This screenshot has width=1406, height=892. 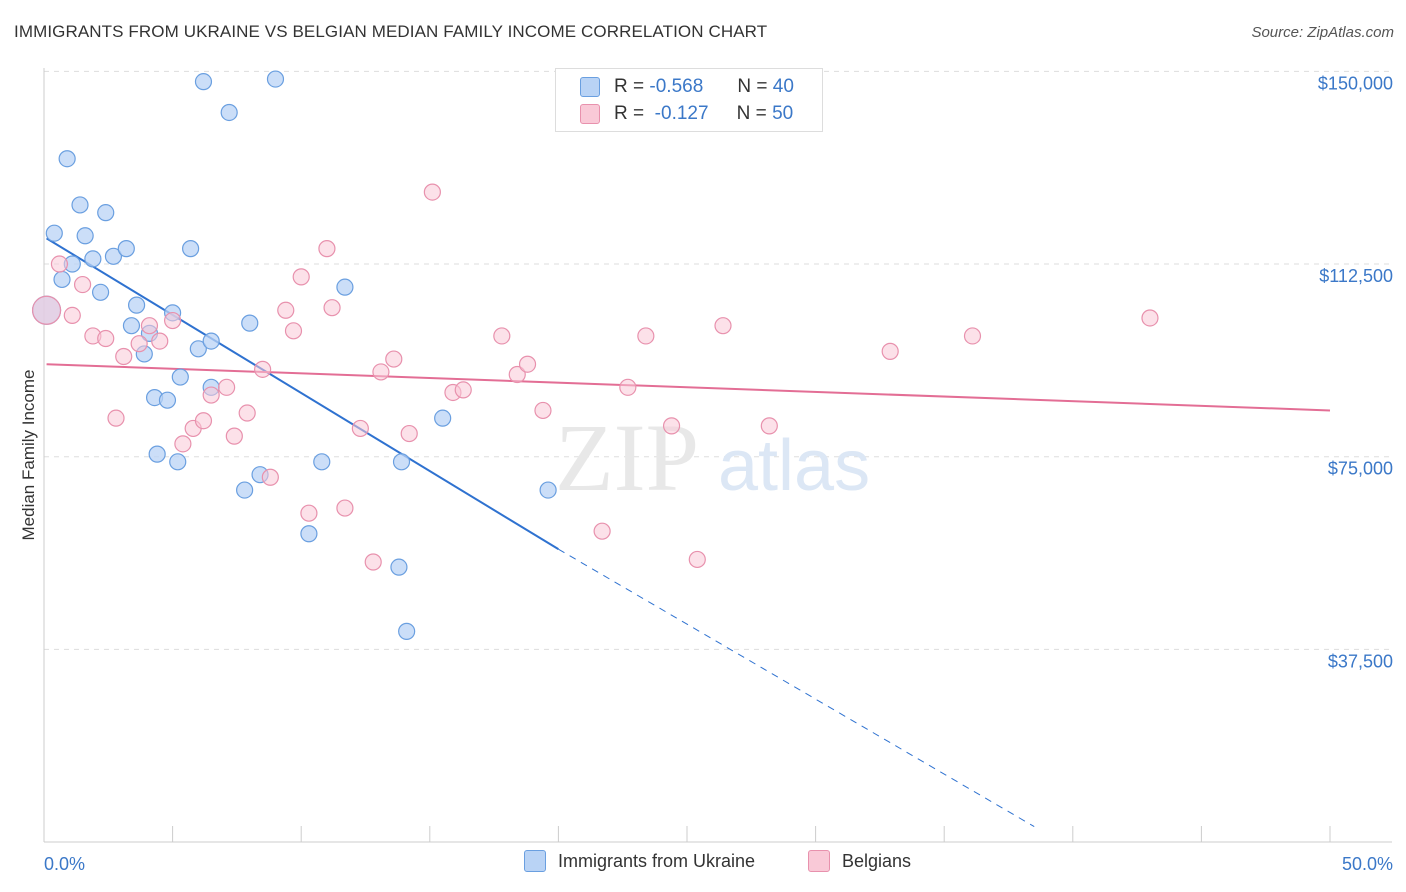 What do you see at coordinates (687, 87) in the screenshot?
I see `legend-row-ukraine: R = -0.568 N = 40` at bounding box center [687, 87].